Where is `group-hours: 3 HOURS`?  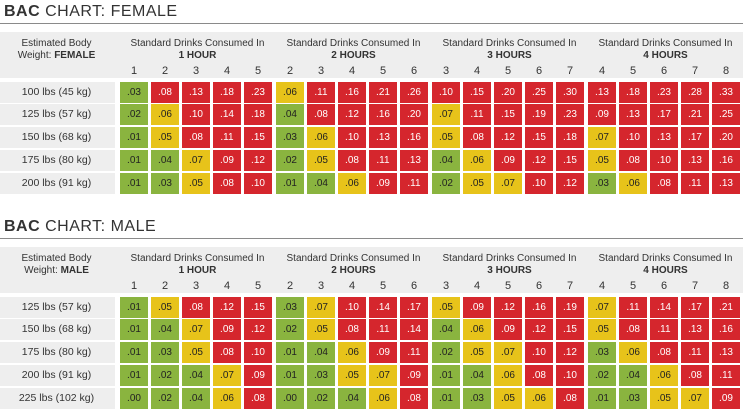
group-hours: 3 HOURS is located at coordinates (509, 270).